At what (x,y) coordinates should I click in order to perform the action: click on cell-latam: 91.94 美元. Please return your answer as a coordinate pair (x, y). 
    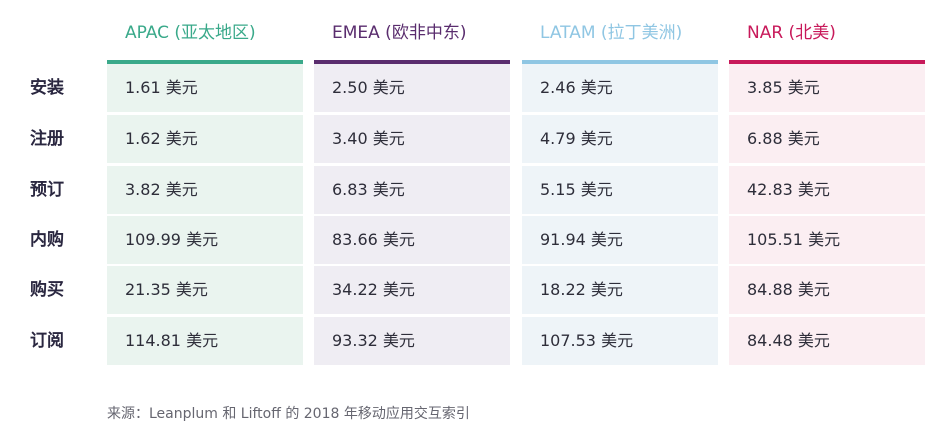
    Looking at the image, I should click on (620, 240).